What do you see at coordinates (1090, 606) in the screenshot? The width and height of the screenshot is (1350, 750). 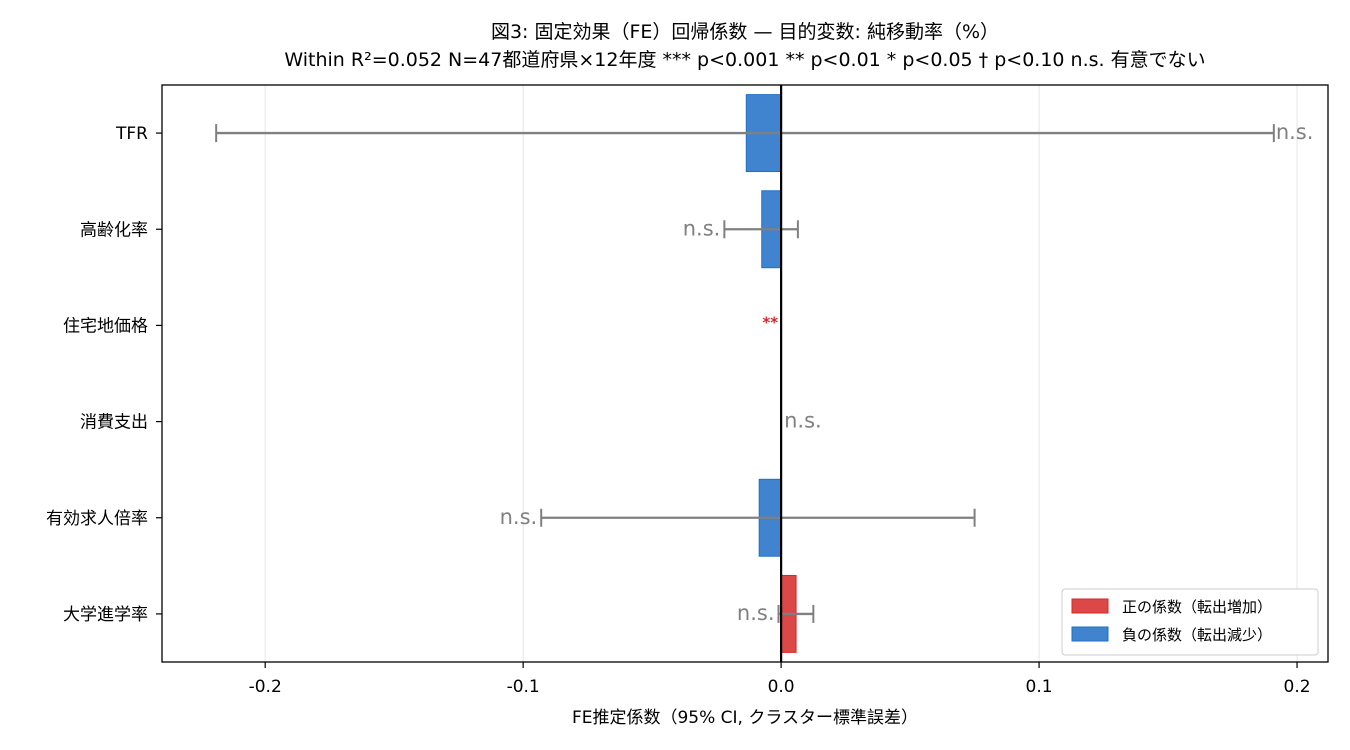 I see `legend-swatch-positive` at bounding box center [1090, 606].